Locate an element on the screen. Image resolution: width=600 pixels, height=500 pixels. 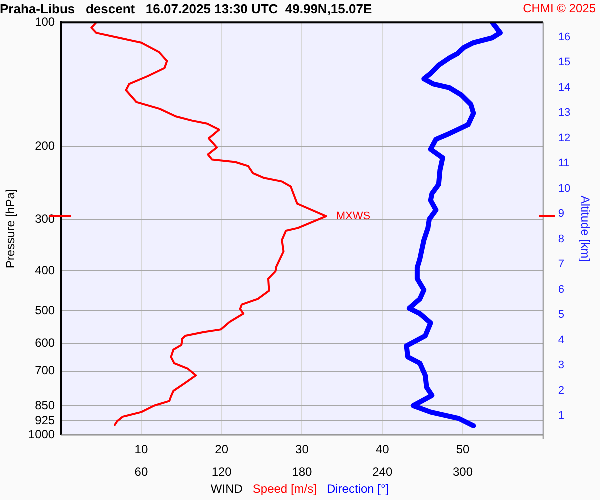
text: Direction [°] is located at coordinates (358, 489).